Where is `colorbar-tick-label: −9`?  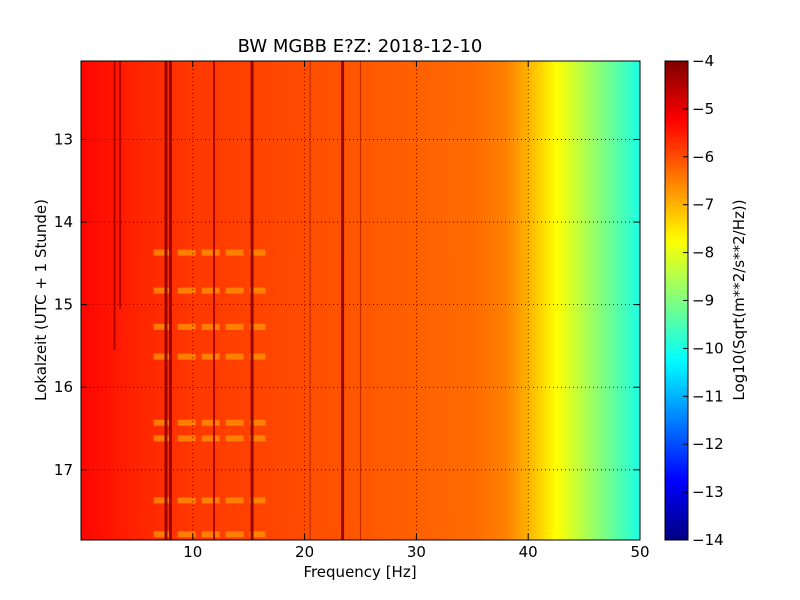
colorbar-tick-label: −9 is located at coordinates (703, 301).